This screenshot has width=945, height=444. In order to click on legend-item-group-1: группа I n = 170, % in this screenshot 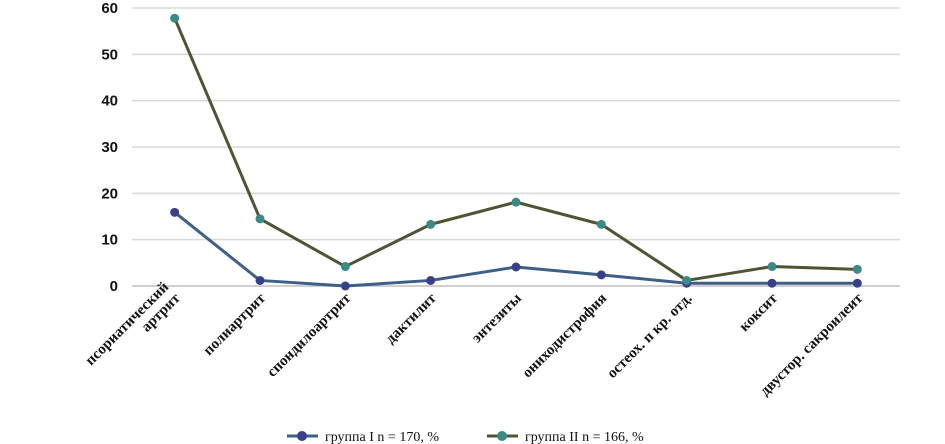, I will do `click(363, 437)`.